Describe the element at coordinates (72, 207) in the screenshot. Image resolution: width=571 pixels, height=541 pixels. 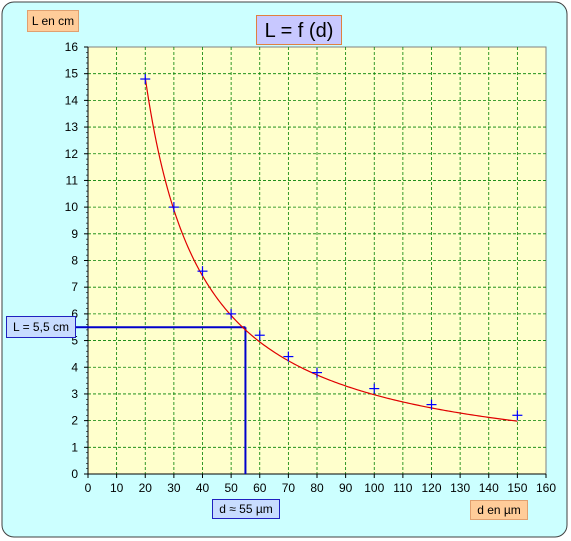
I see `y-tick-label: 10` at that location.